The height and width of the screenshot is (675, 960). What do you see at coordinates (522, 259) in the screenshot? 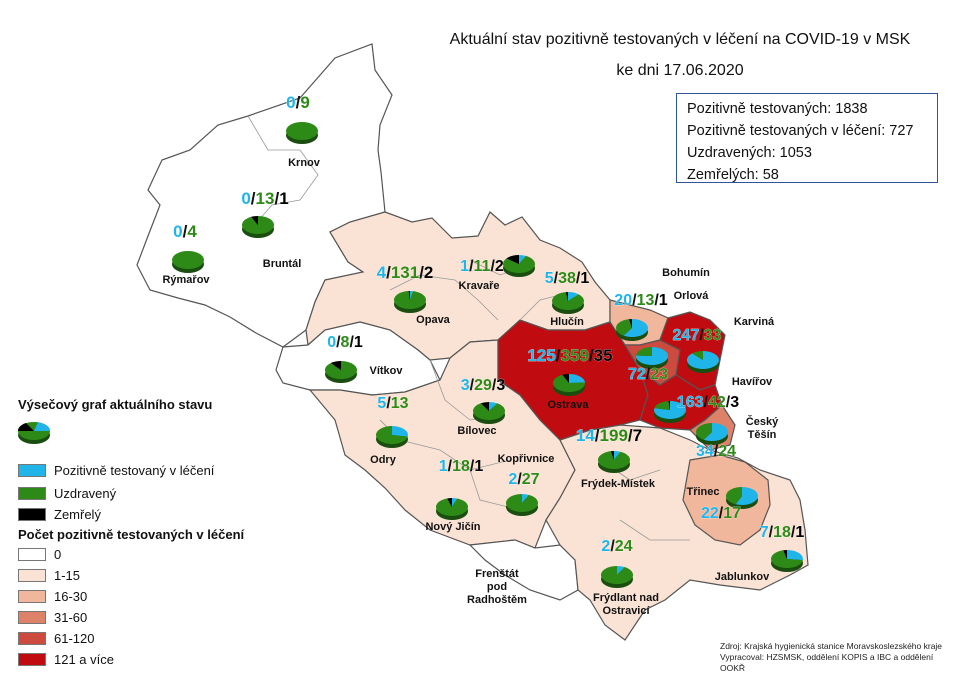
I see `kravare-pie-active` at bounding box center [522, 259].